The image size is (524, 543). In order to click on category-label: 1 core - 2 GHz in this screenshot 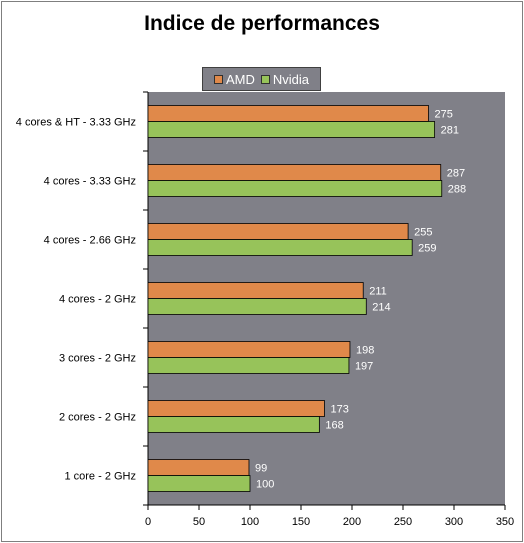, I will do `click(100, 477)`.